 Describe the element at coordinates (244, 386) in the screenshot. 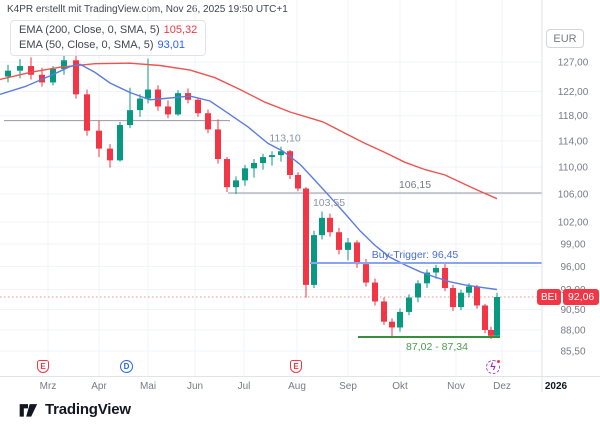

I see `month-tick-label: Jul` at that location.